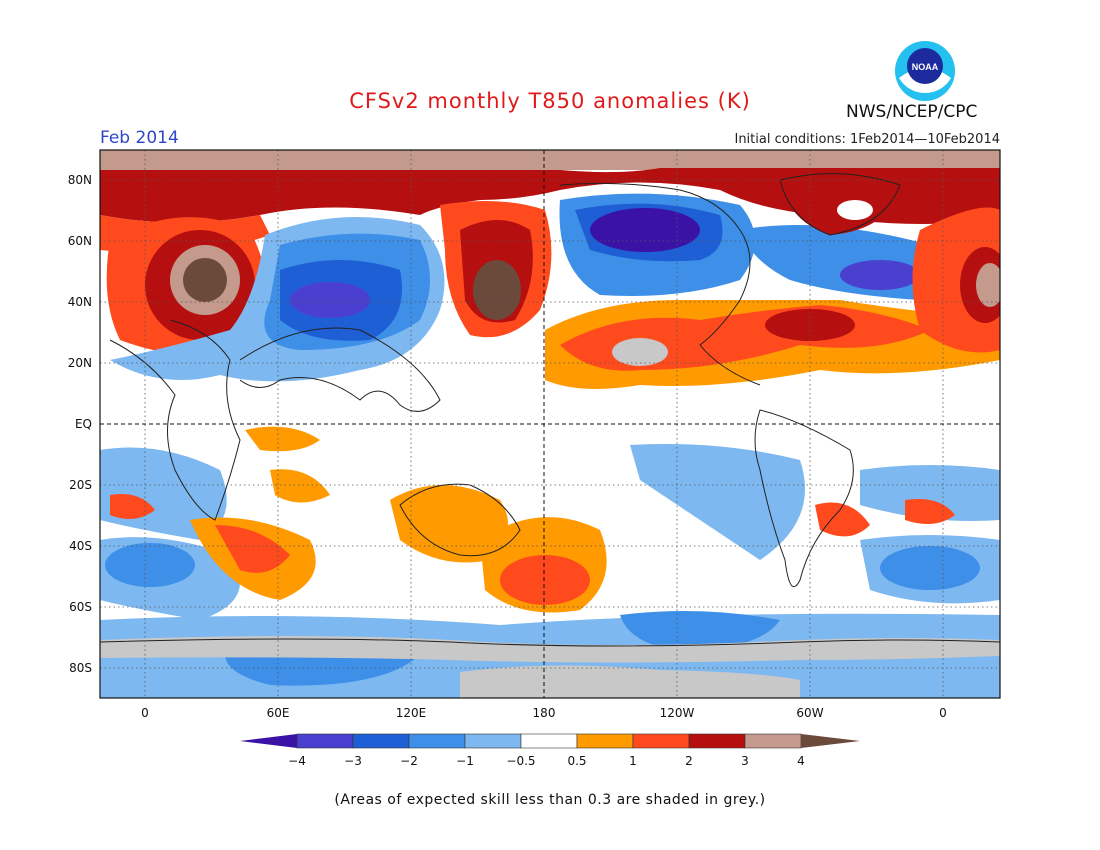 The image size is (1100, 850). What do you see at coordinates (80, 485) in the screenshot?
I see `lat-label: 20S` at bounding box center [80, 485].